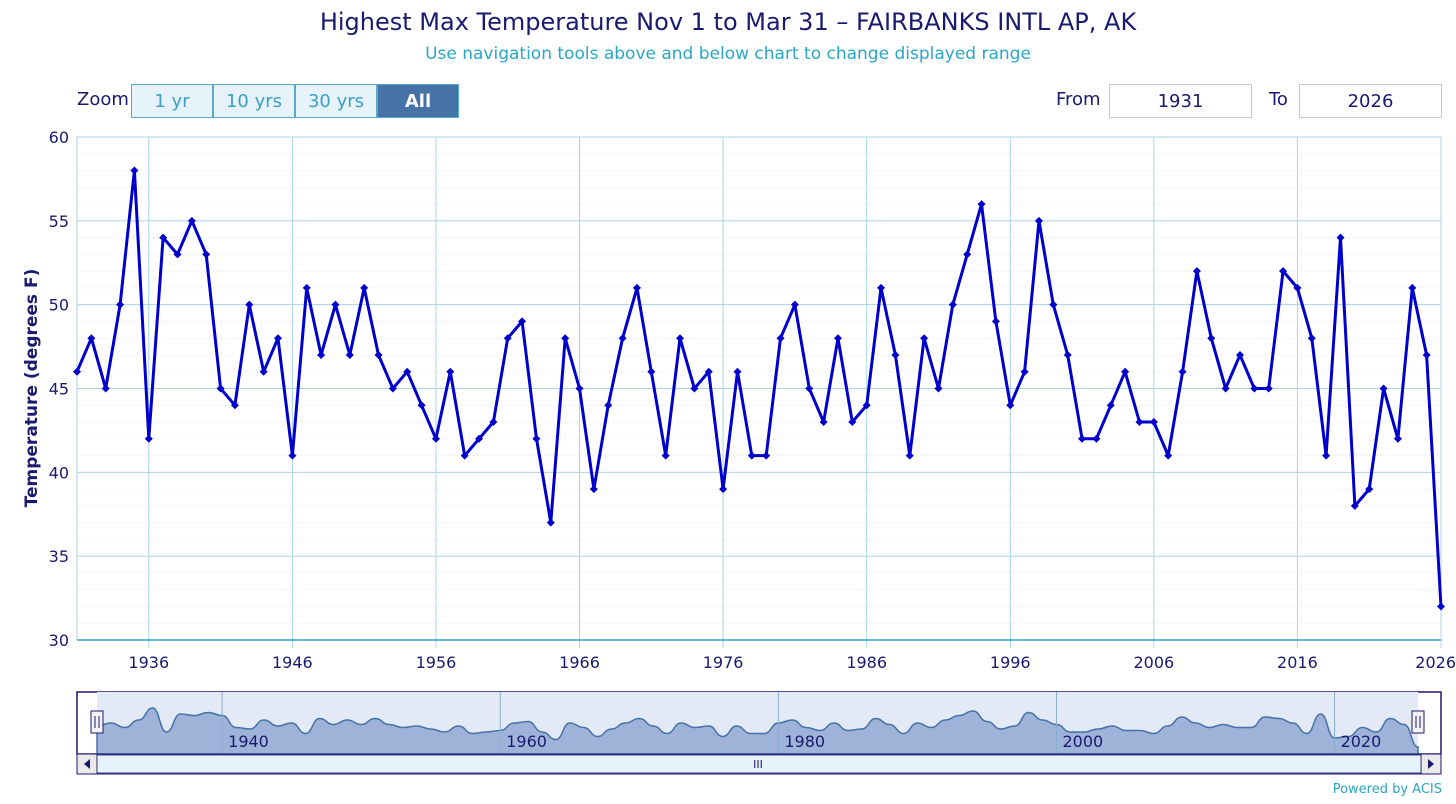 The width and height of the screenshot is (1456, 804). What do you see at coordinates (172, 101) in the screenshot?
I see `zoom-1yr-button: 1 yr` at bounding box center [172, 101].